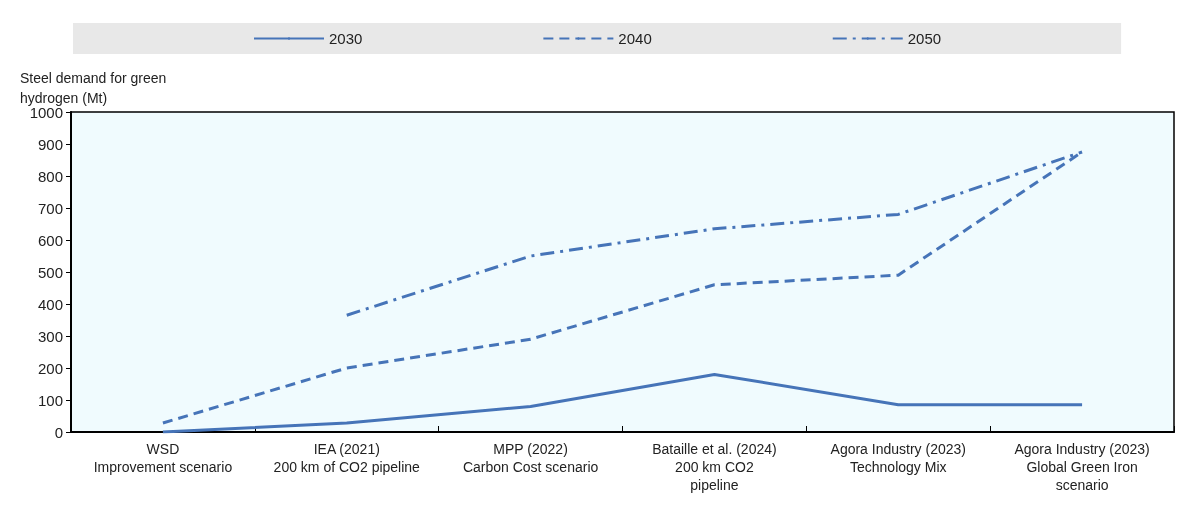  I want to click on y-tick-label: 800, so click(50, 176).